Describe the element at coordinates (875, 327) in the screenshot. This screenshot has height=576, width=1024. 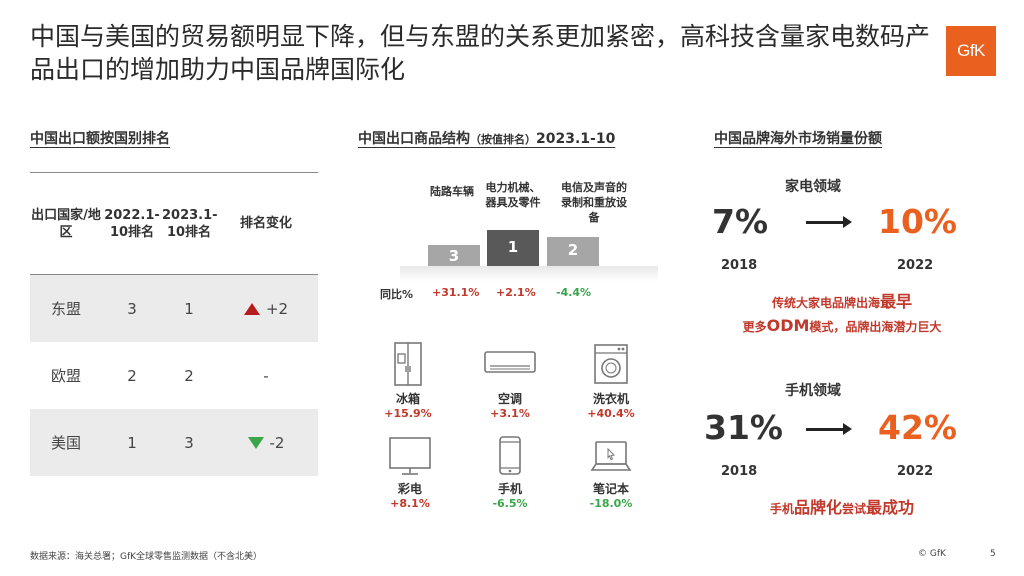
I see `note-text: 模式，品牌出海潜力巨大` at that location.